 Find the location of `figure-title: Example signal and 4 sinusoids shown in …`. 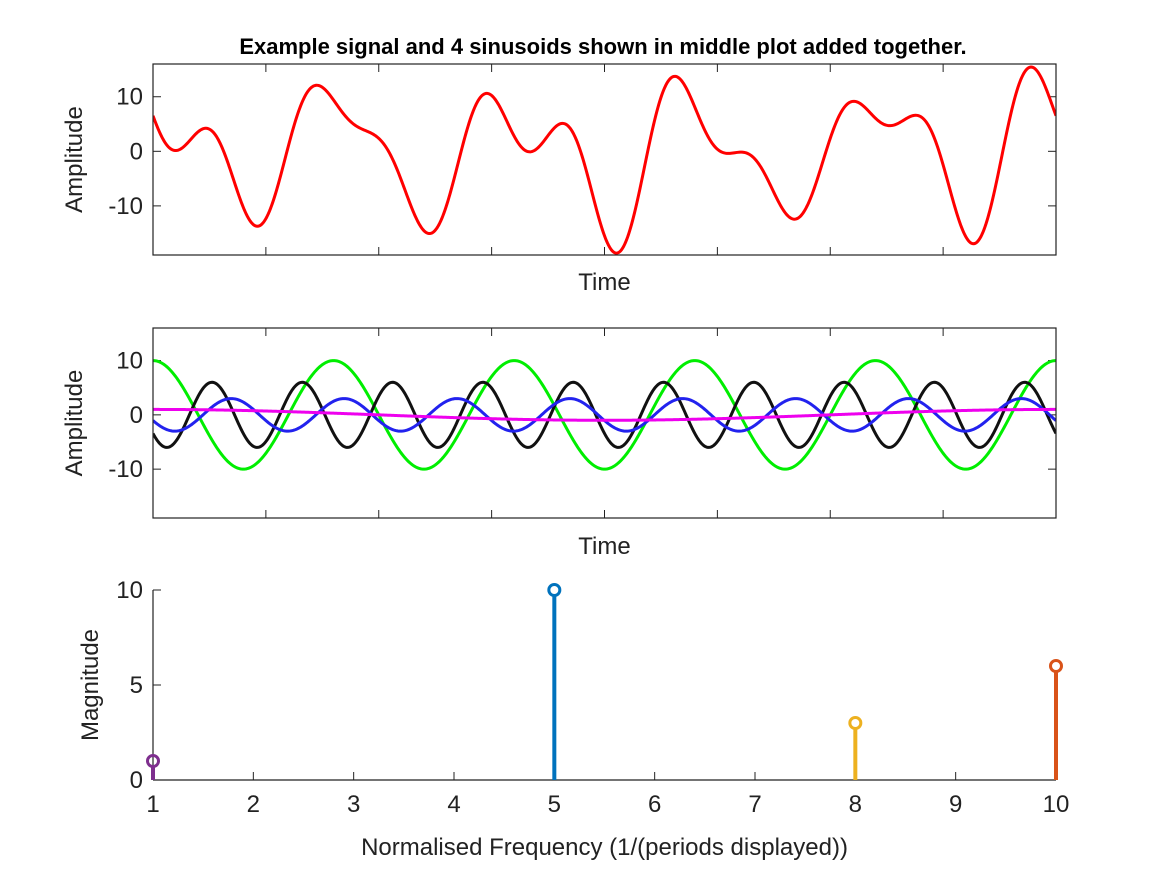

figure-title: Example signal and 4 sinusoids shown in … is located at coordinates (602, 46).